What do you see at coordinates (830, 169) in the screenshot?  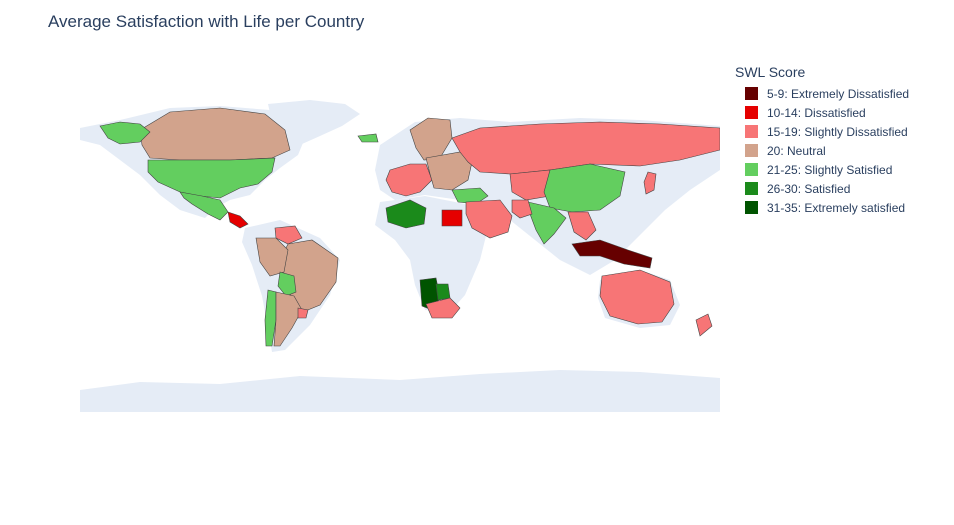 I see `legend-label: 21-25: Slightly Satisfied` at bounding box center [830, 169].